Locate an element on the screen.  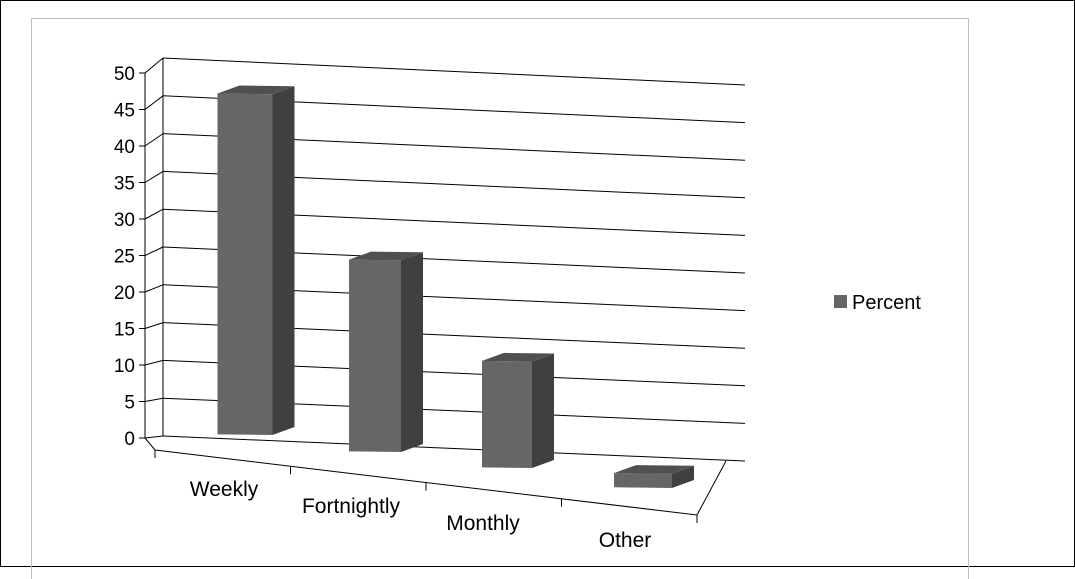
y-tick-label: 25 is located at coordinates (124, 257).